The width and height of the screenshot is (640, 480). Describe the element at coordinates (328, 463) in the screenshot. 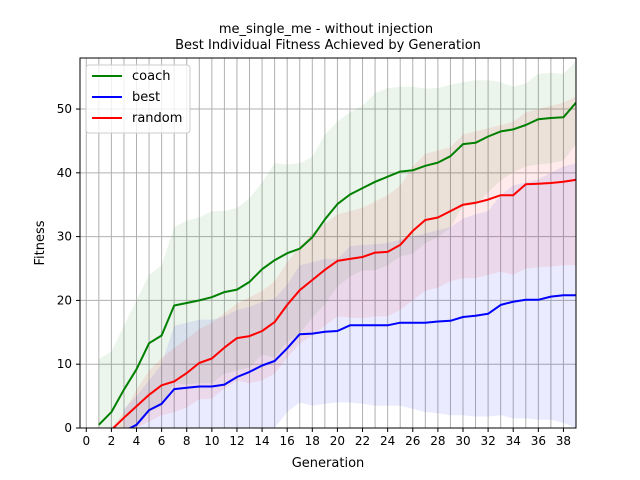

I see `x-axis-label: Generation` at that location.